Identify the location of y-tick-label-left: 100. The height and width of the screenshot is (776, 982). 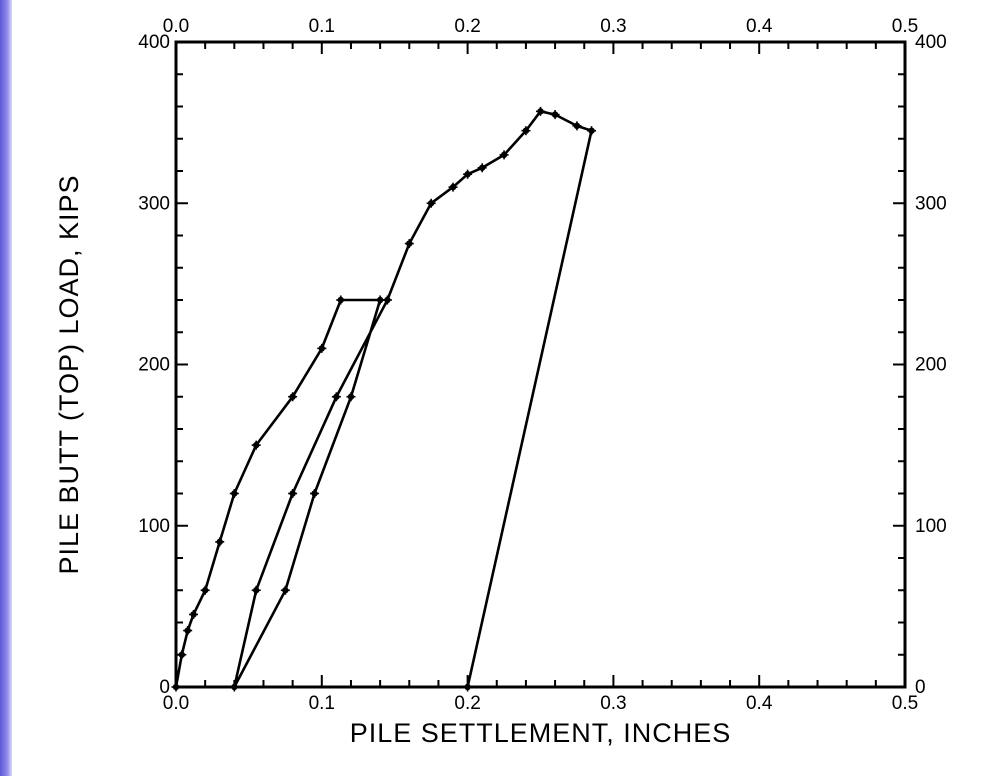
(154, 526).